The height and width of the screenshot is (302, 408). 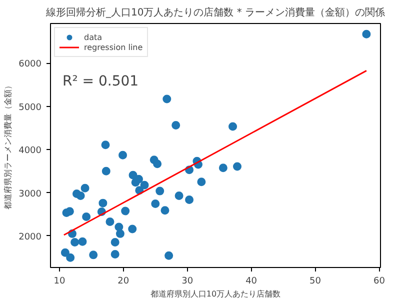 I want to click on x-axis-title: 都道府県別人口10万人あたり店舗数, so click(x=215, y=294).